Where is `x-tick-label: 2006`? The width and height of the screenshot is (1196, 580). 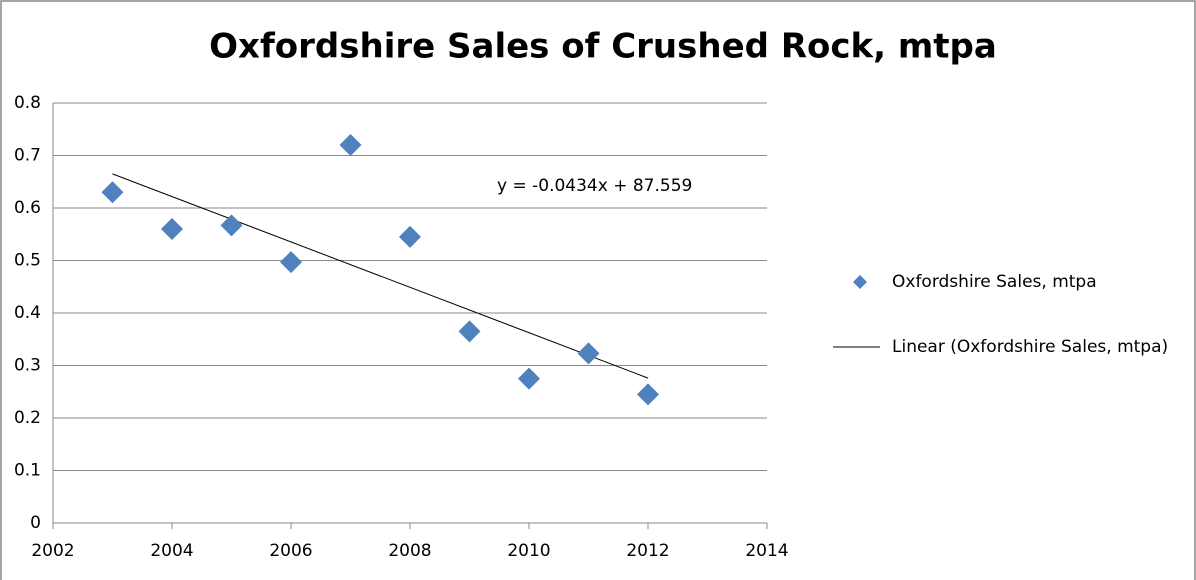
x-tick-label: 2006 is located at coordinates (290, 551).